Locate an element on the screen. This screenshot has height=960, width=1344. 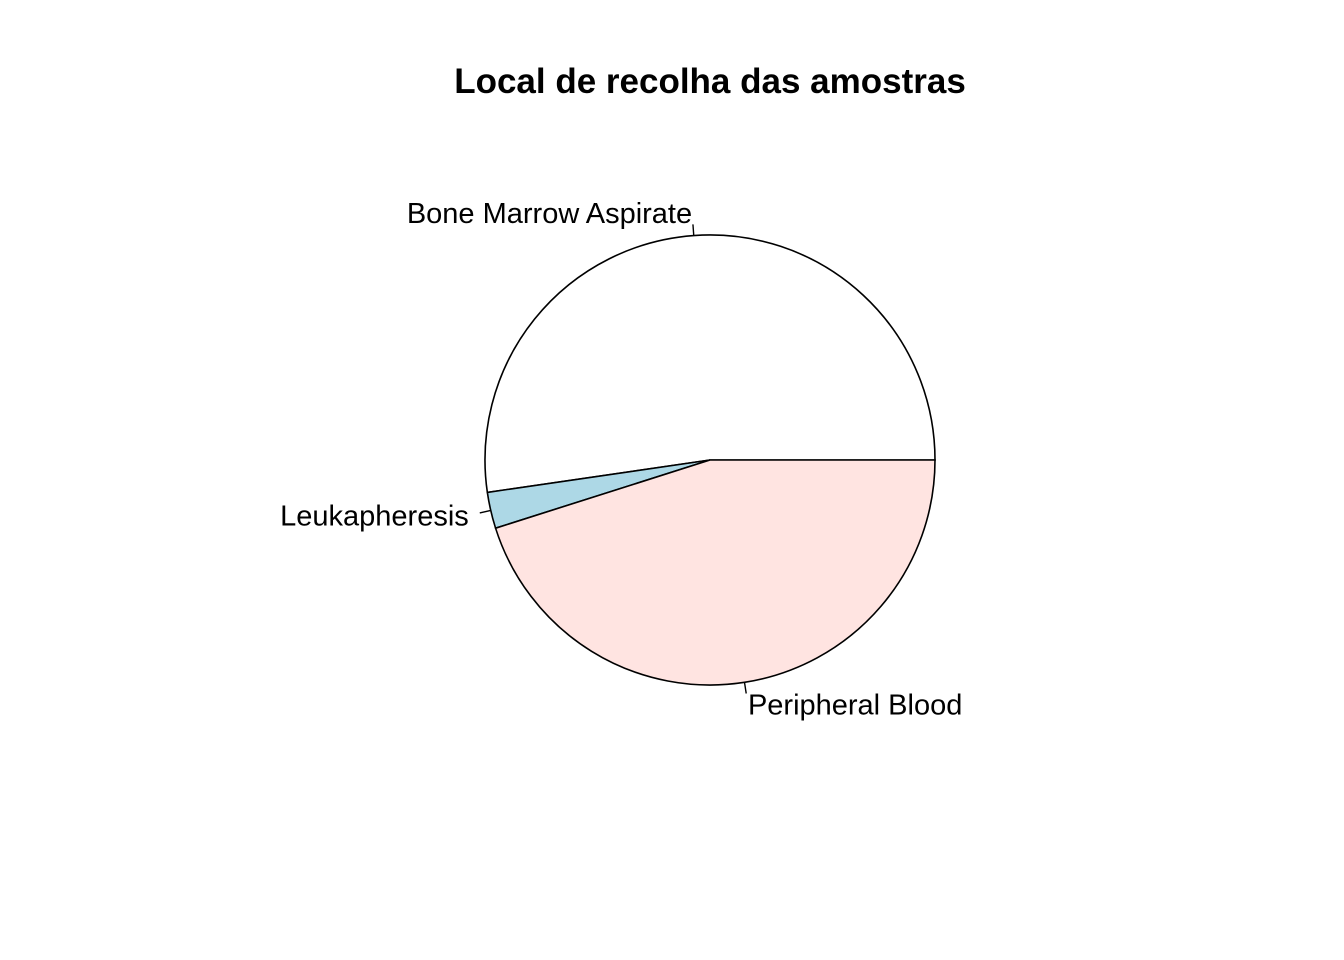
leader-line-leukapheresis is located at coordinates (485, 511).